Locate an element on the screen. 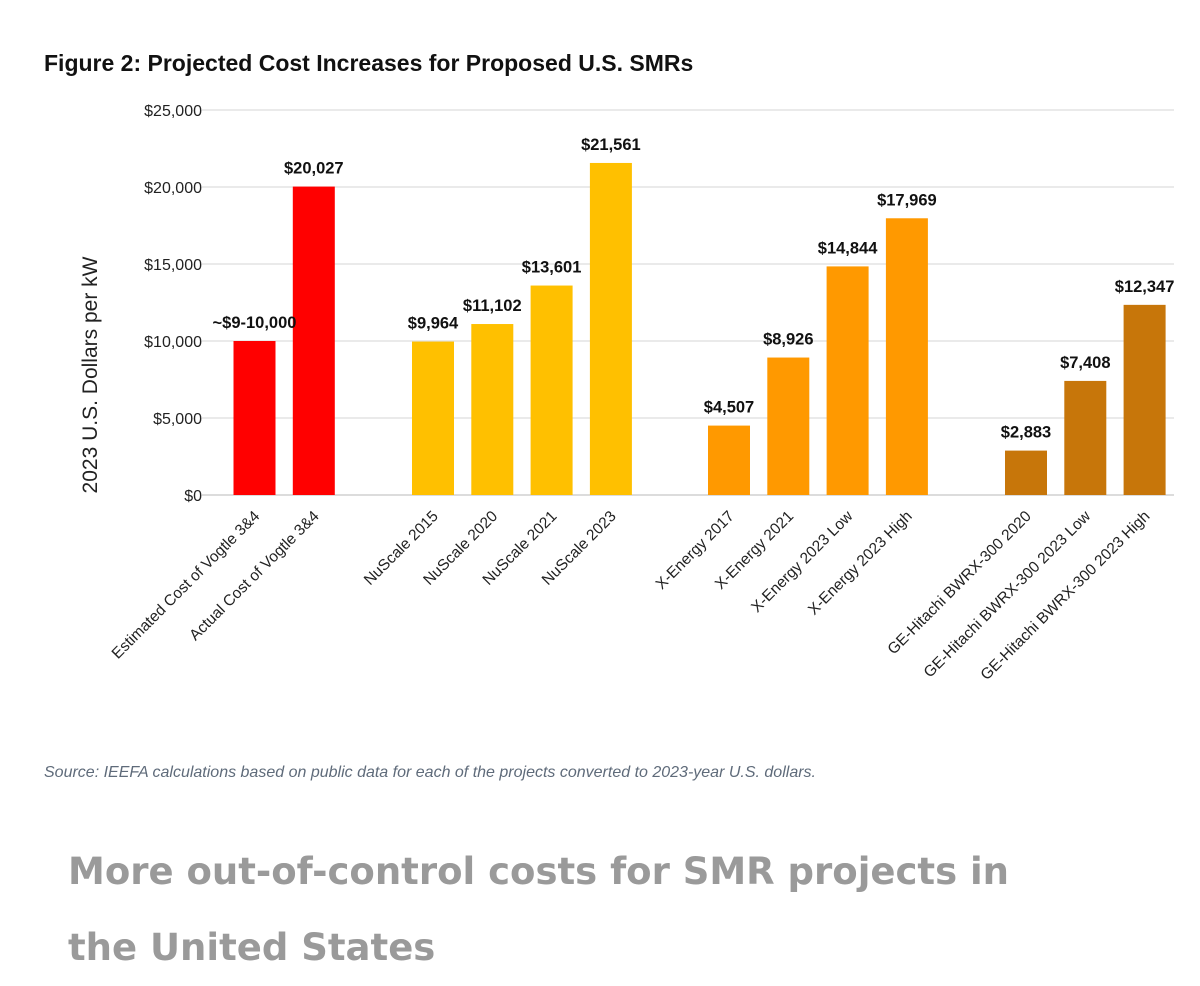 This screenshot has width=1200, height=986. y-tick-label: $0 is located at coordinates (193, 496).